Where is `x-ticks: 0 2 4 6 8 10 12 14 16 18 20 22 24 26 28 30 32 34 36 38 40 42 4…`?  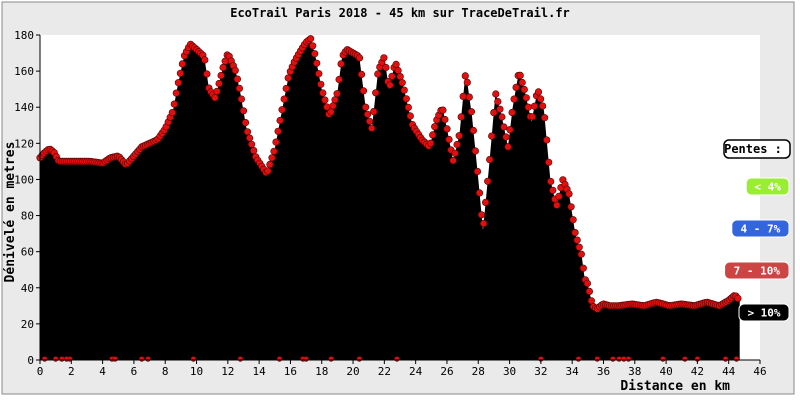
x-ticks: 0 2 4 6 8 10 12 14 16 18 20 22 24 26 28 30 32 34 36 38 40 42 4… is located at coordinates (402, 369).